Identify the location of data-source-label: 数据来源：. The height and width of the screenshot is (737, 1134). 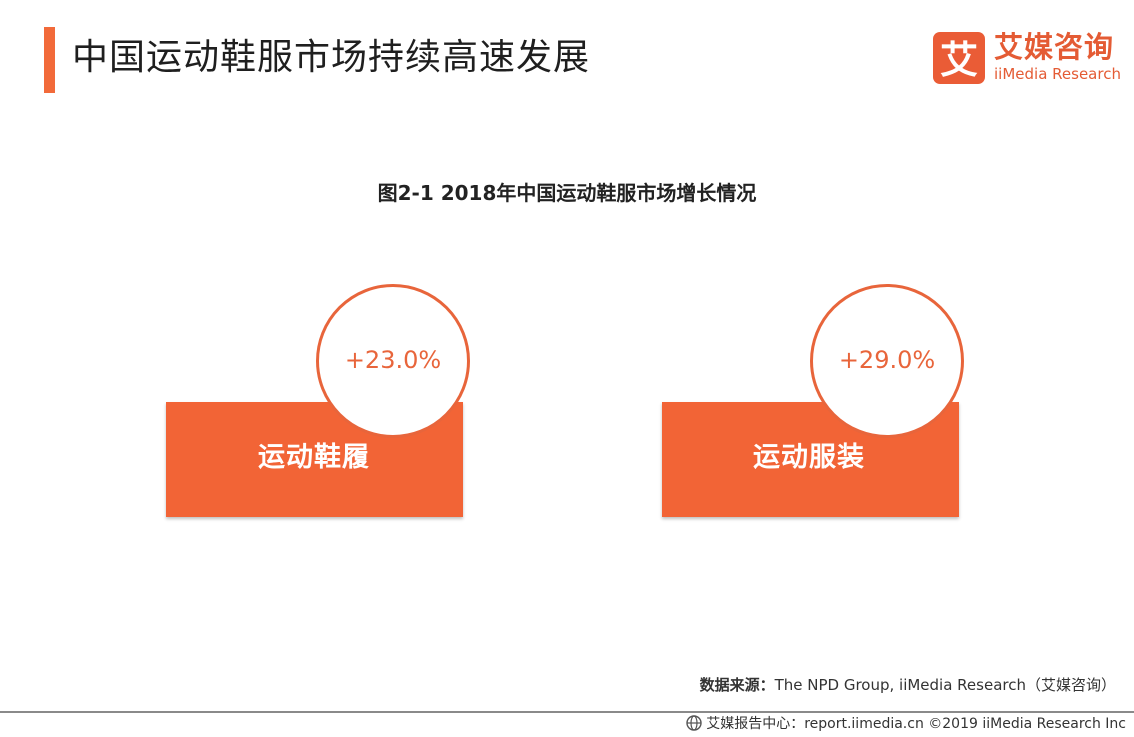
(737, 685).